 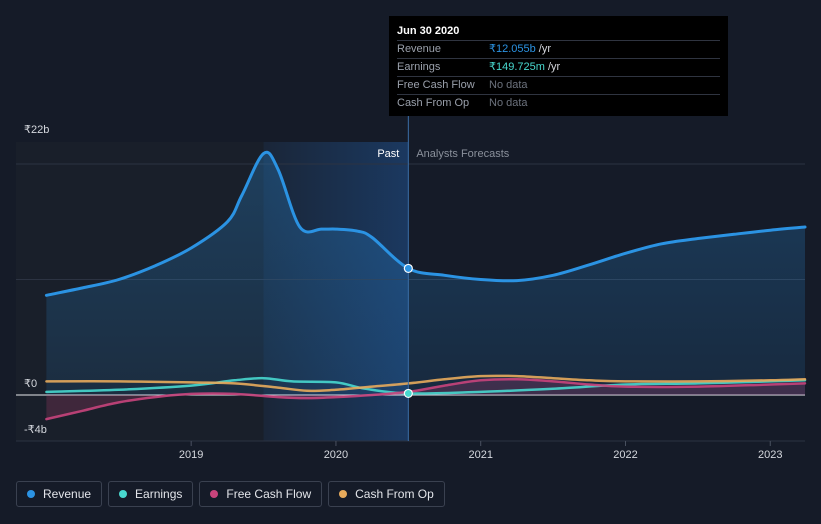 What do you see at coordinates (269, 494) in the screenshot?
I see `legend-label: Free Cash Flow` at bounding box center [269, 494].